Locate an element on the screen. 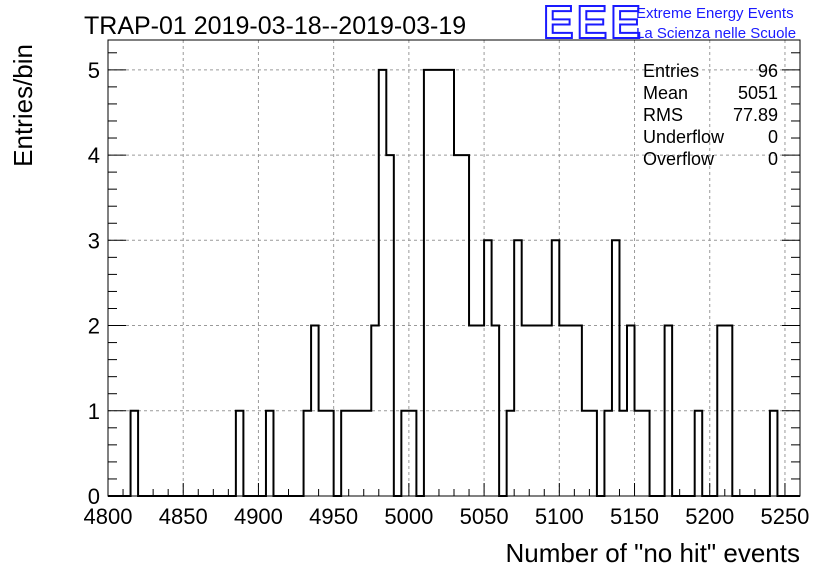 The image size is (836, 572). chart-title: TRAP-01 2019-03-18--2019-03-19 is located at coordinates (275, 26).